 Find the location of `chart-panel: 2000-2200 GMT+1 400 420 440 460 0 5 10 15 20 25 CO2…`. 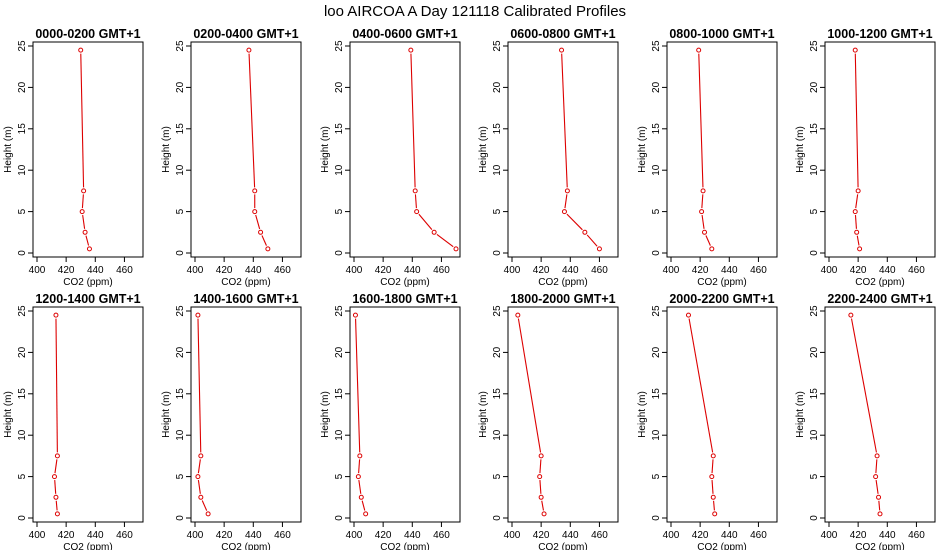

chart-panel: 2000-2200 GMT+1 400 420 440 460 0 5 10 15 20 25 CO2… is located at coordinates (707, 421).